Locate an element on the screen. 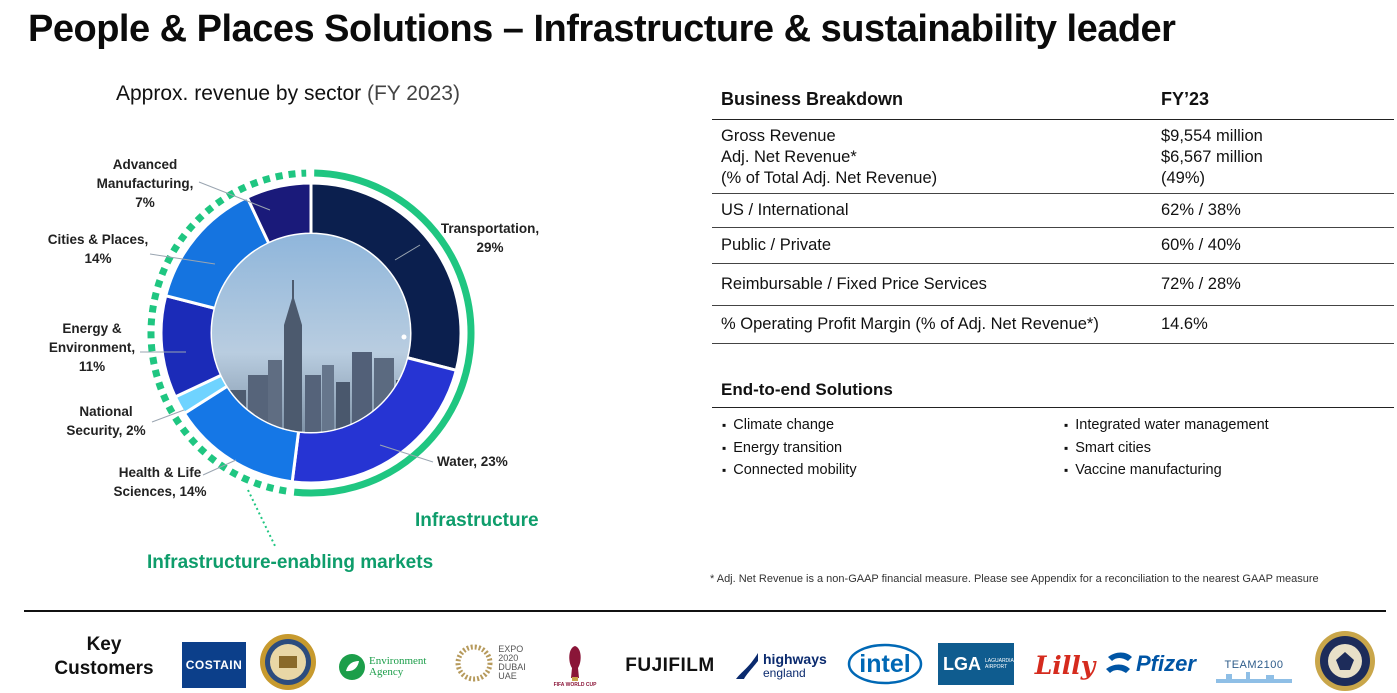 The height and width of the screenshot is (693, 1397). row-label: Gross Revenue is located at coordinates (778, 136).